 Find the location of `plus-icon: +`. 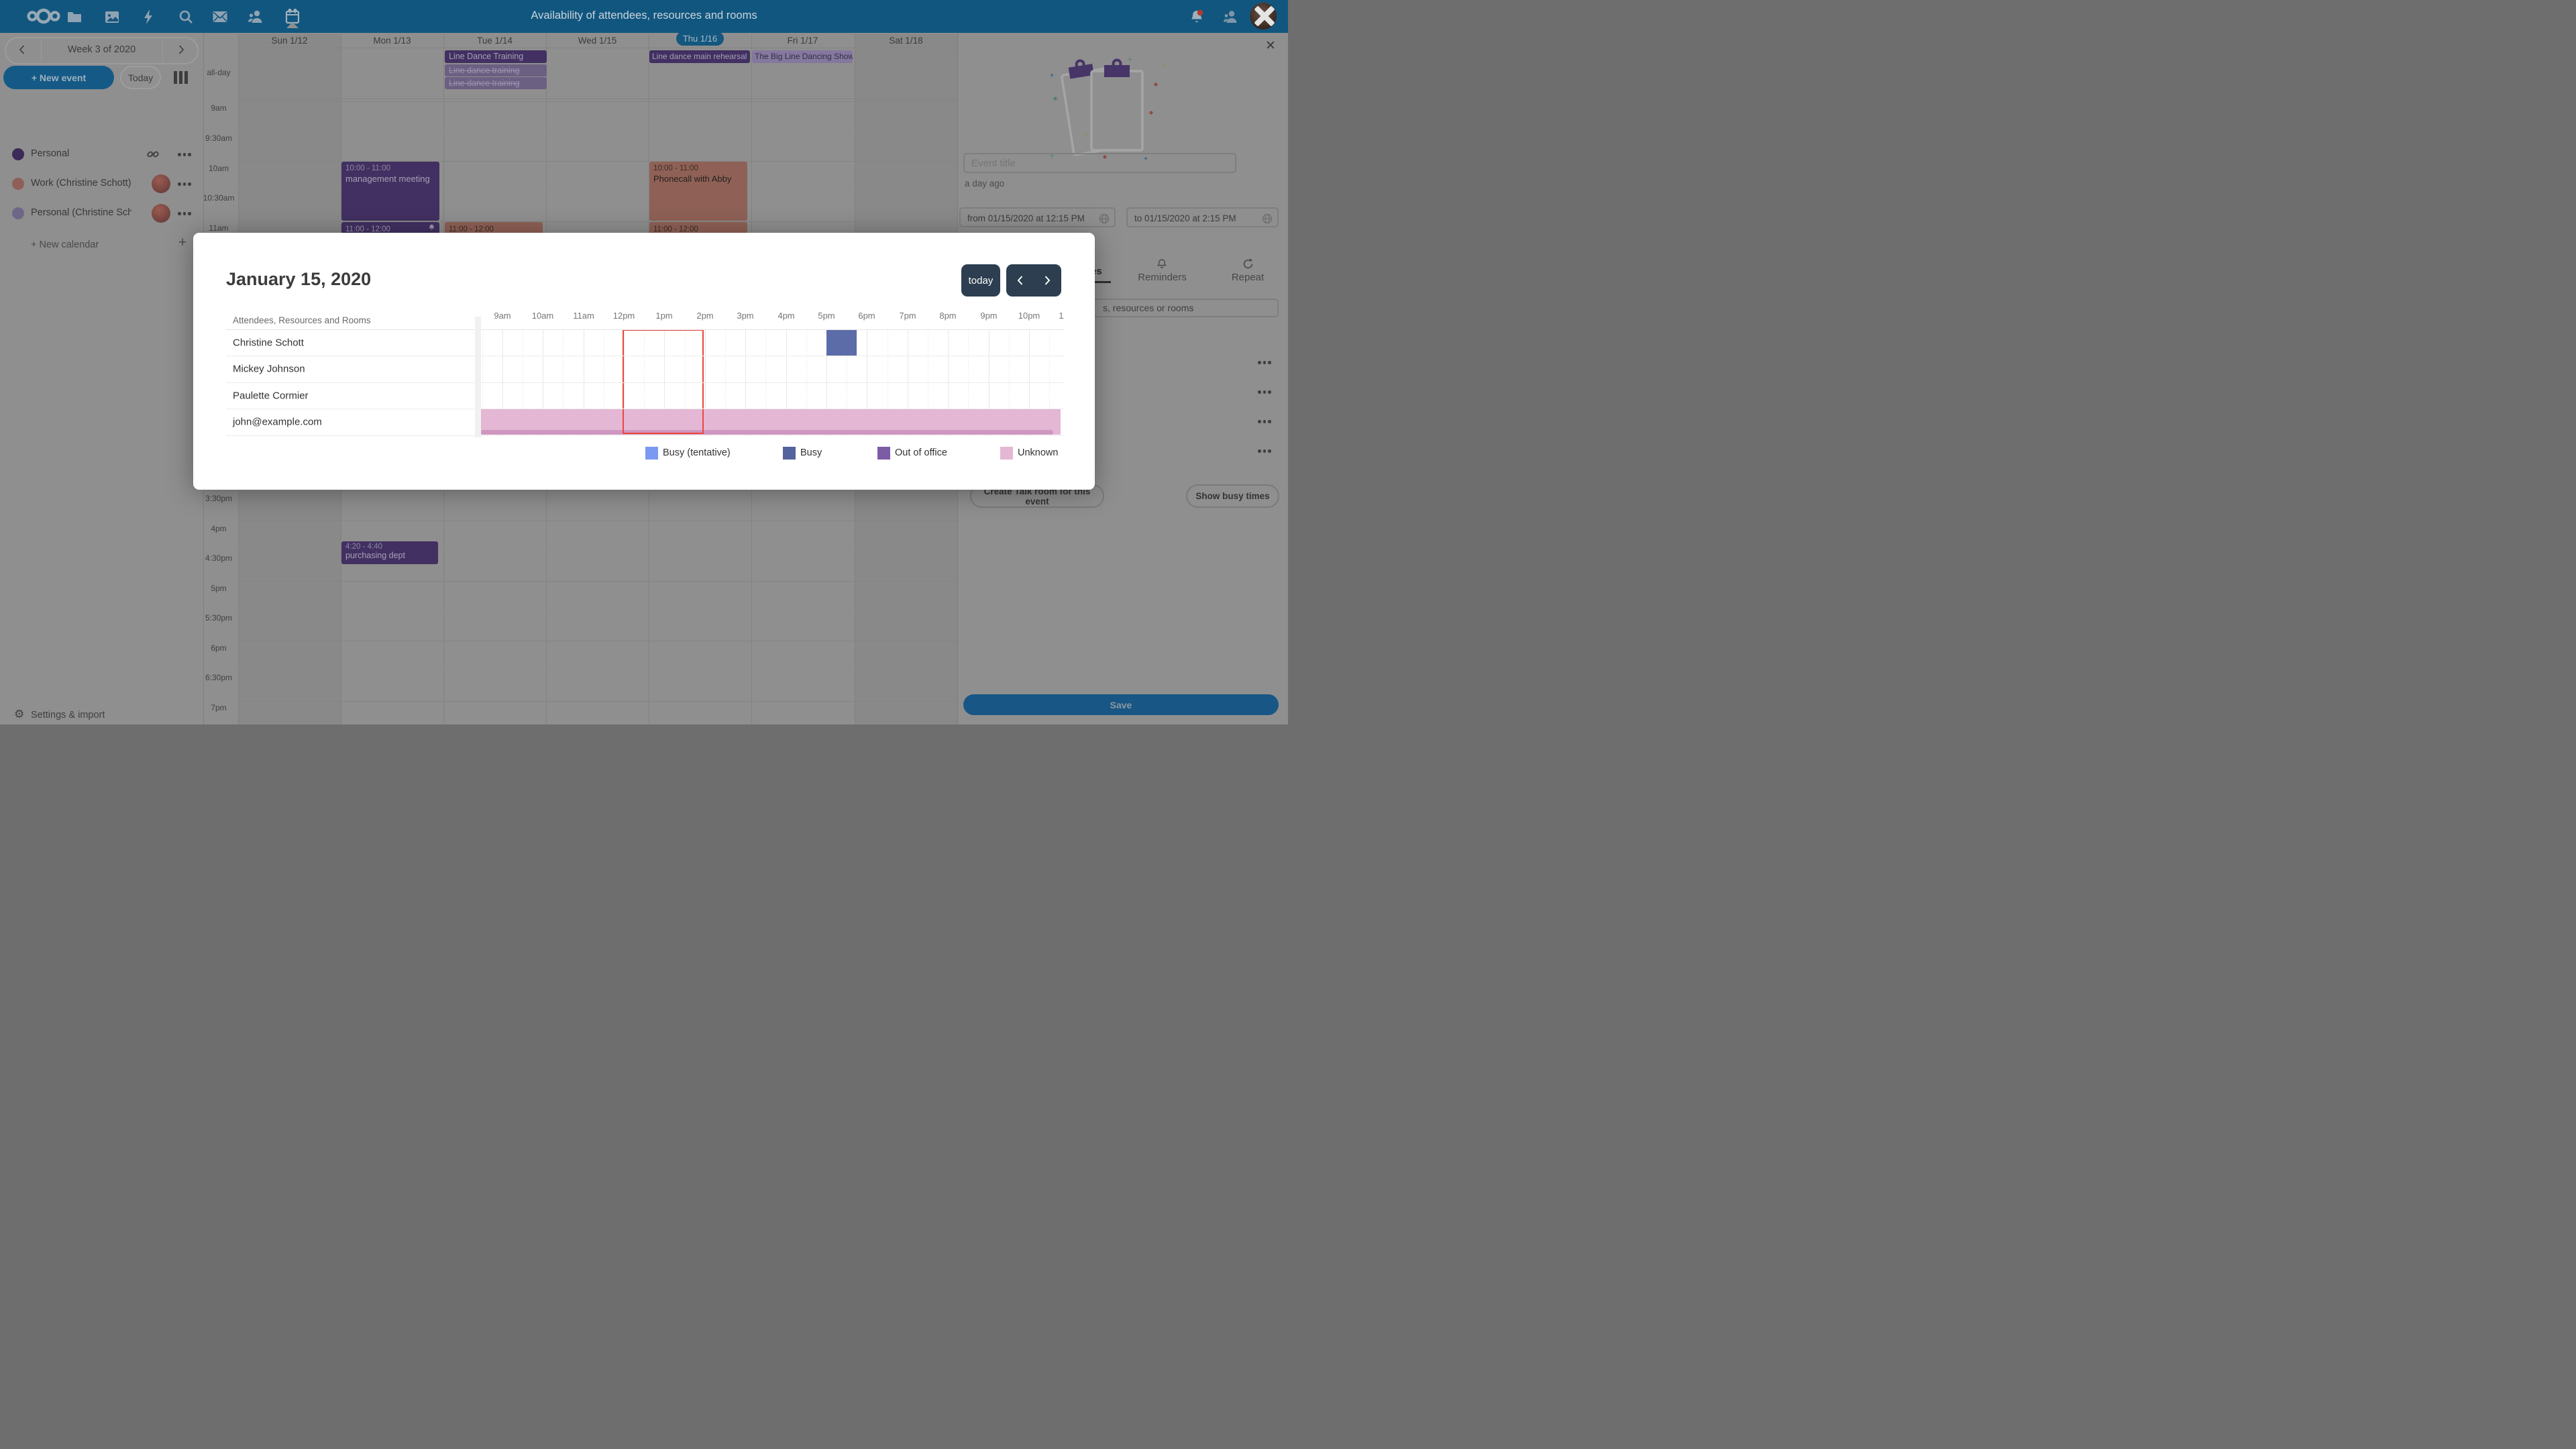

plus-icon: + is located at coordinates (182, 242).